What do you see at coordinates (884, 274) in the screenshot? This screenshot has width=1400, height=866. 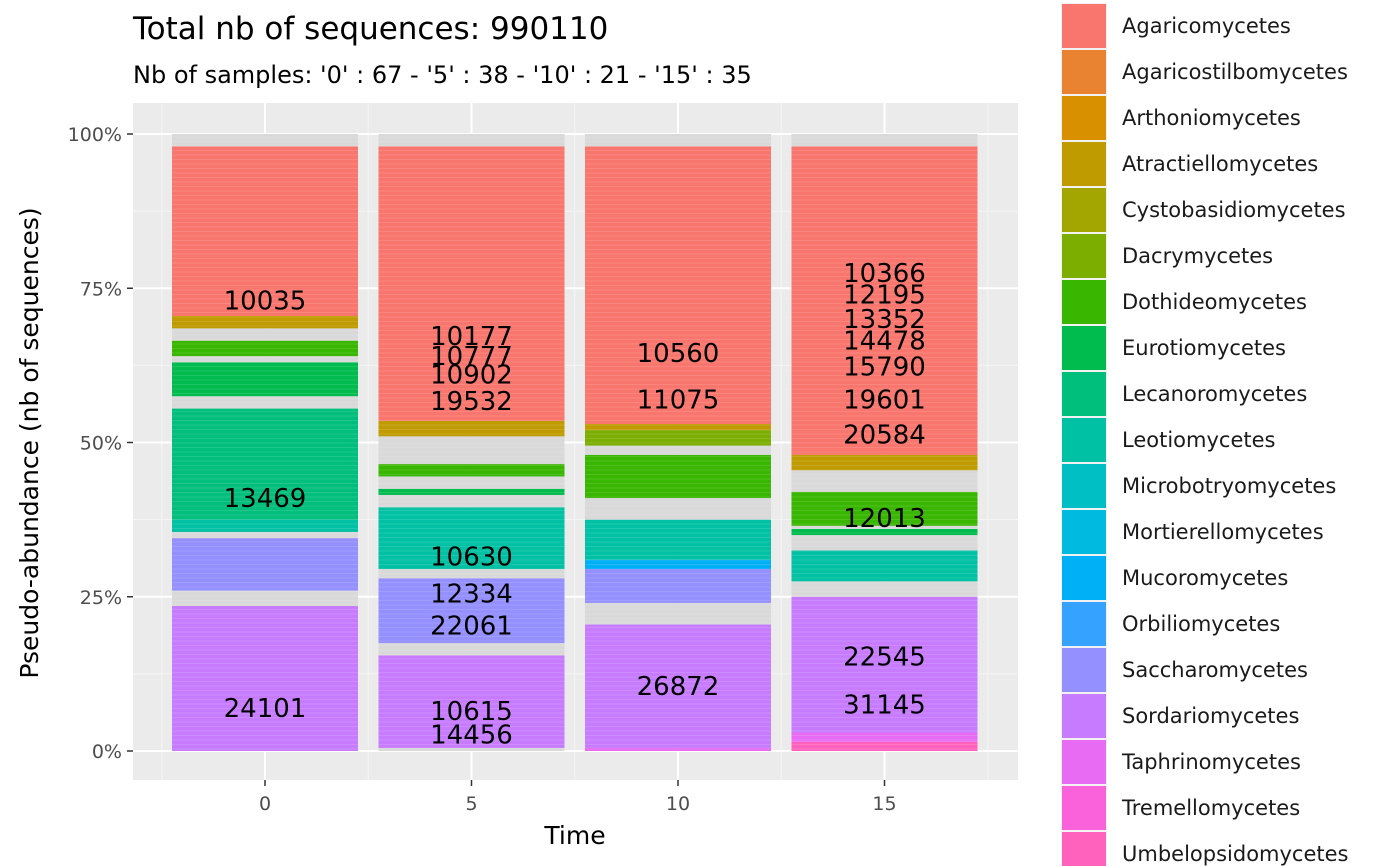 I see `bar-value-label: 10366` at bounding box center [884, 274].